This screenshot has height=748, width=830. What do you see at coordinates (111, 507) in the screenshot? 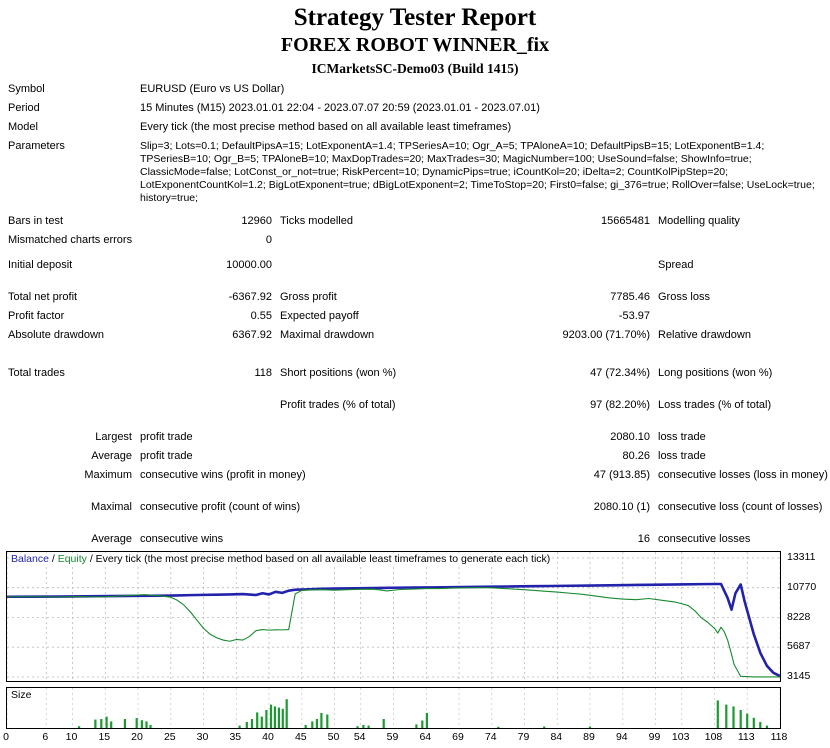
I see `maximal-label: Maximal` at bounding box center [111, 507].